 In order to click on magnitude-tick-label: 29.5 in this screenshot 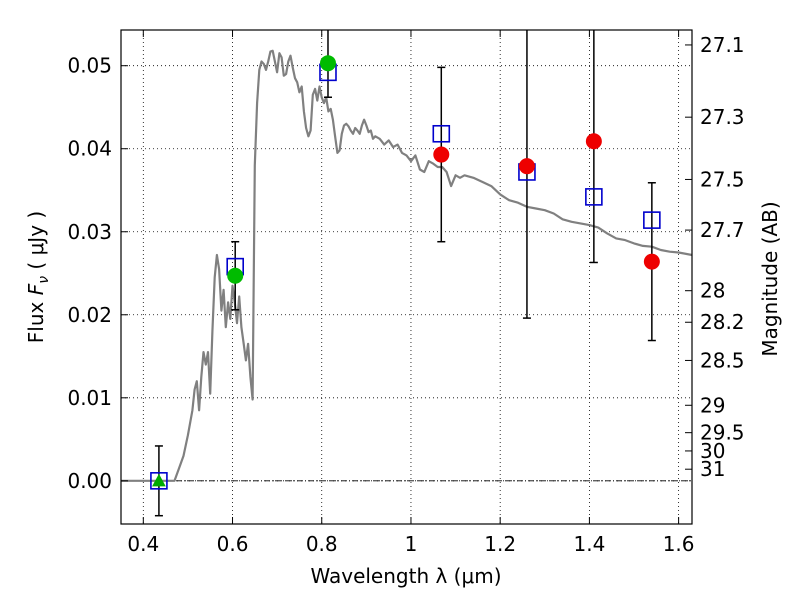, I will do `click(722, 433)`.